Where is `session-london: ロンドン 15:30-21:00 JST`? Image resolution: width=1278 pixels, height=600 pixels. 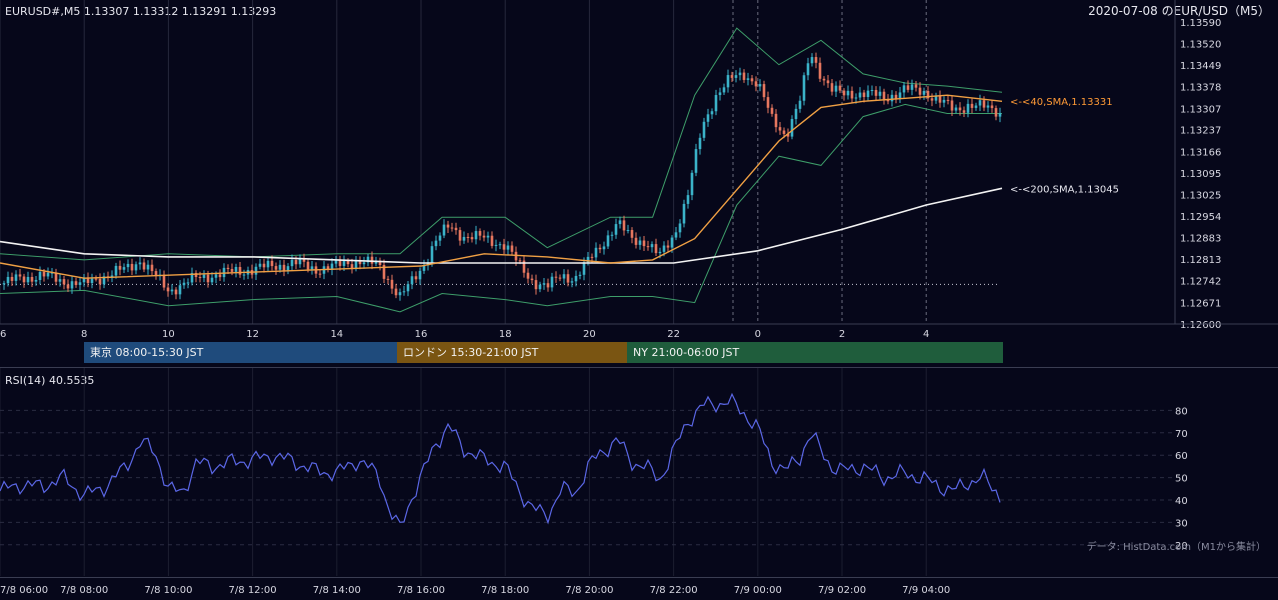
session-london: ロンドン 15:30-21:00 JST is located at coordinates (512, 352).